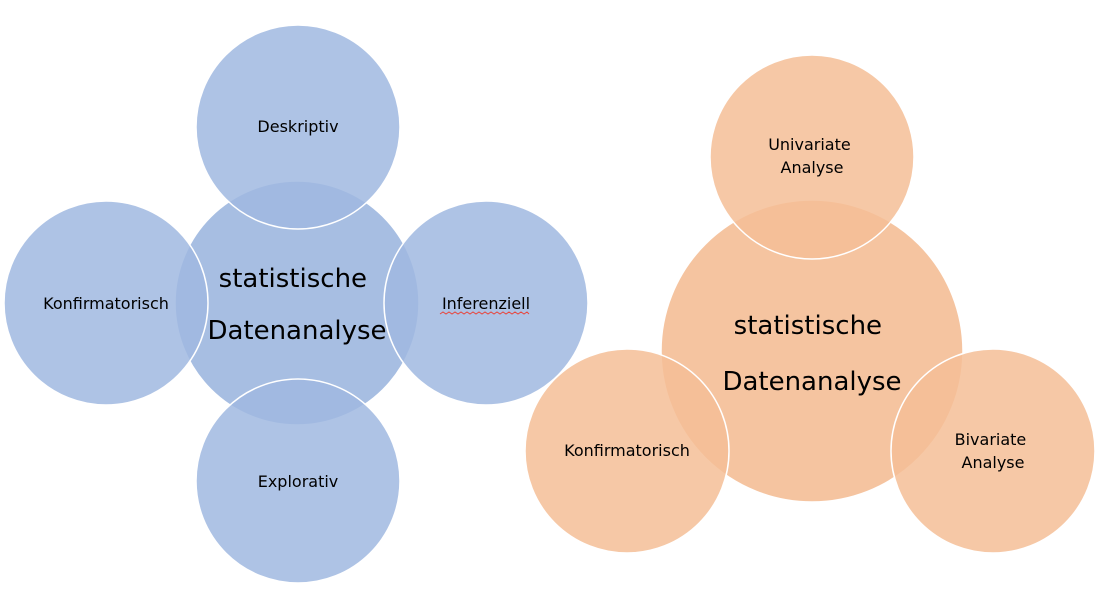  I want to click on spellcheck-underline, so click(484, 313).